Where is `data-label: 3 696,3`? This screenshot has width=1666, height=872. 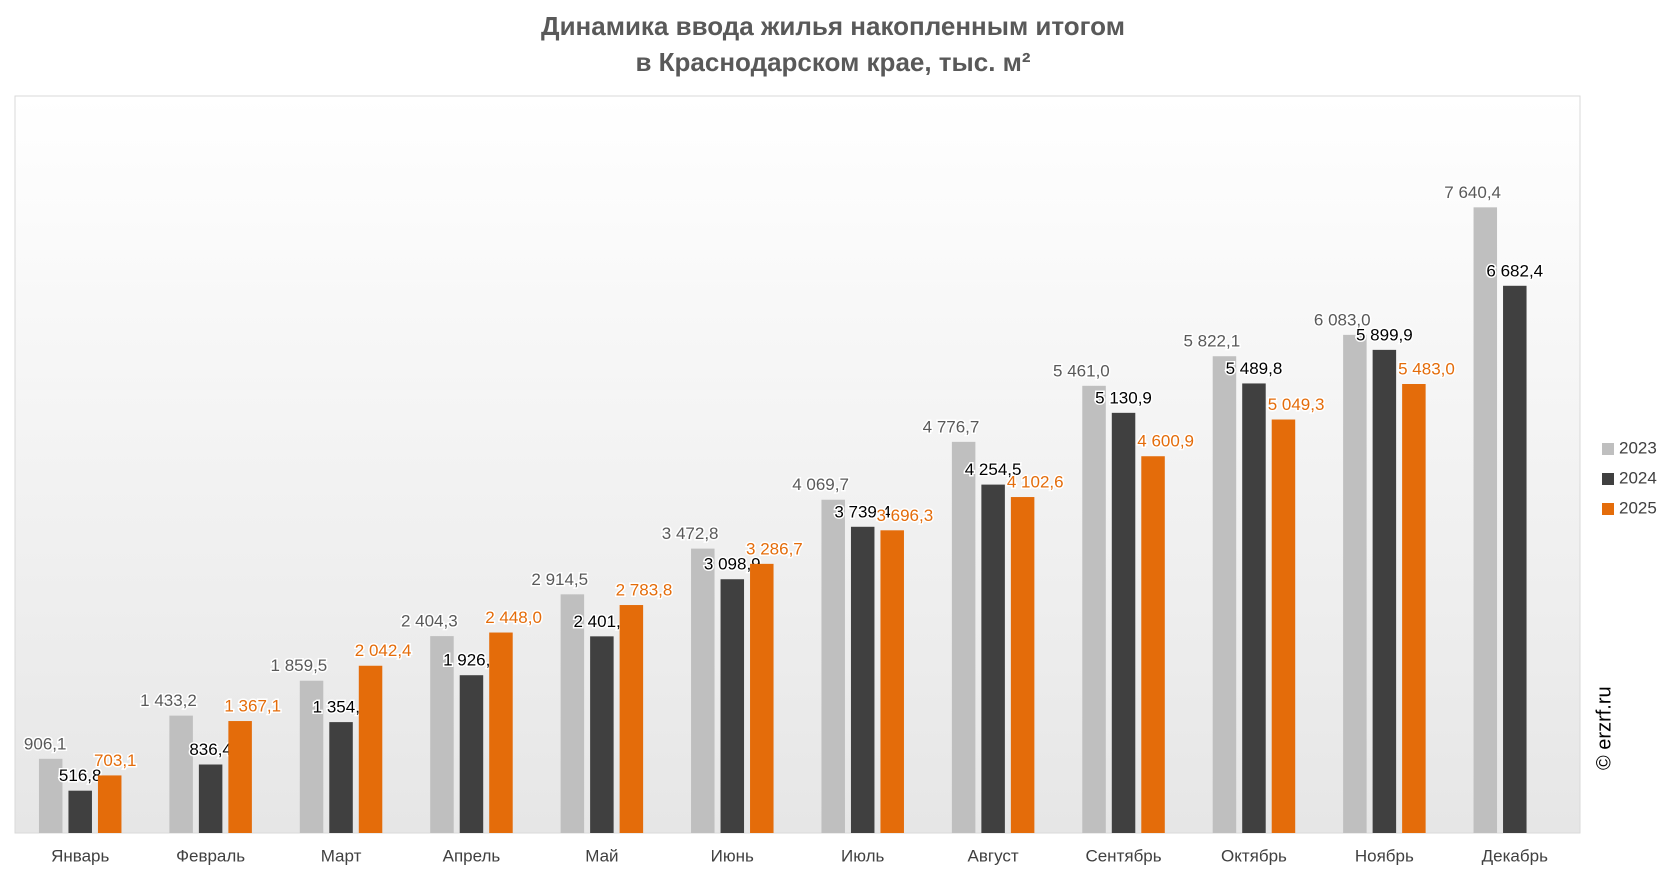 data-label: 3 696,3 is located at coordinates (904, 515).